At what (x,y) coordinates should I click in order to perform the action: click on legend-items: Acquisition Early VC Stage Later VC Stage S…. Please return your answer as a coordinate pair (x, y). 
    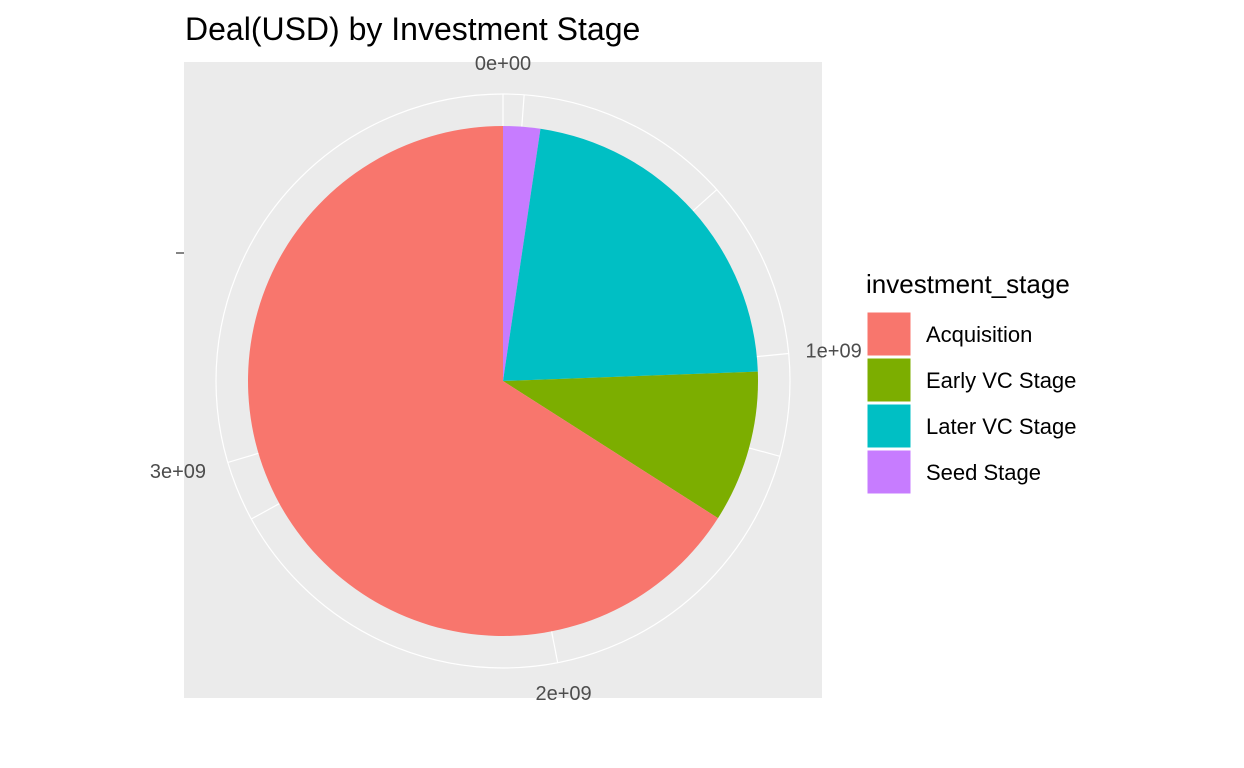
    Looking at the image, I should click on (971, 403).